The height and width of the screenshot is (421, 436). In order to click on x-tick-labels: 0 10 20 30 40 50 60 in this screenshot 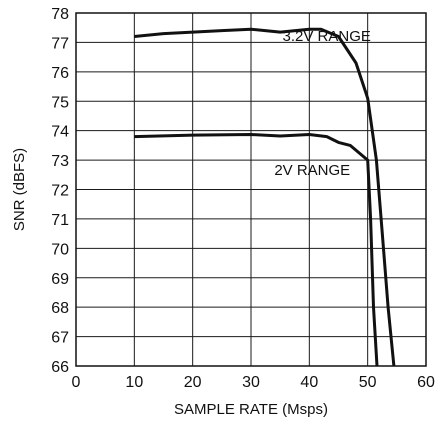, I will do `click(253, 382)`.